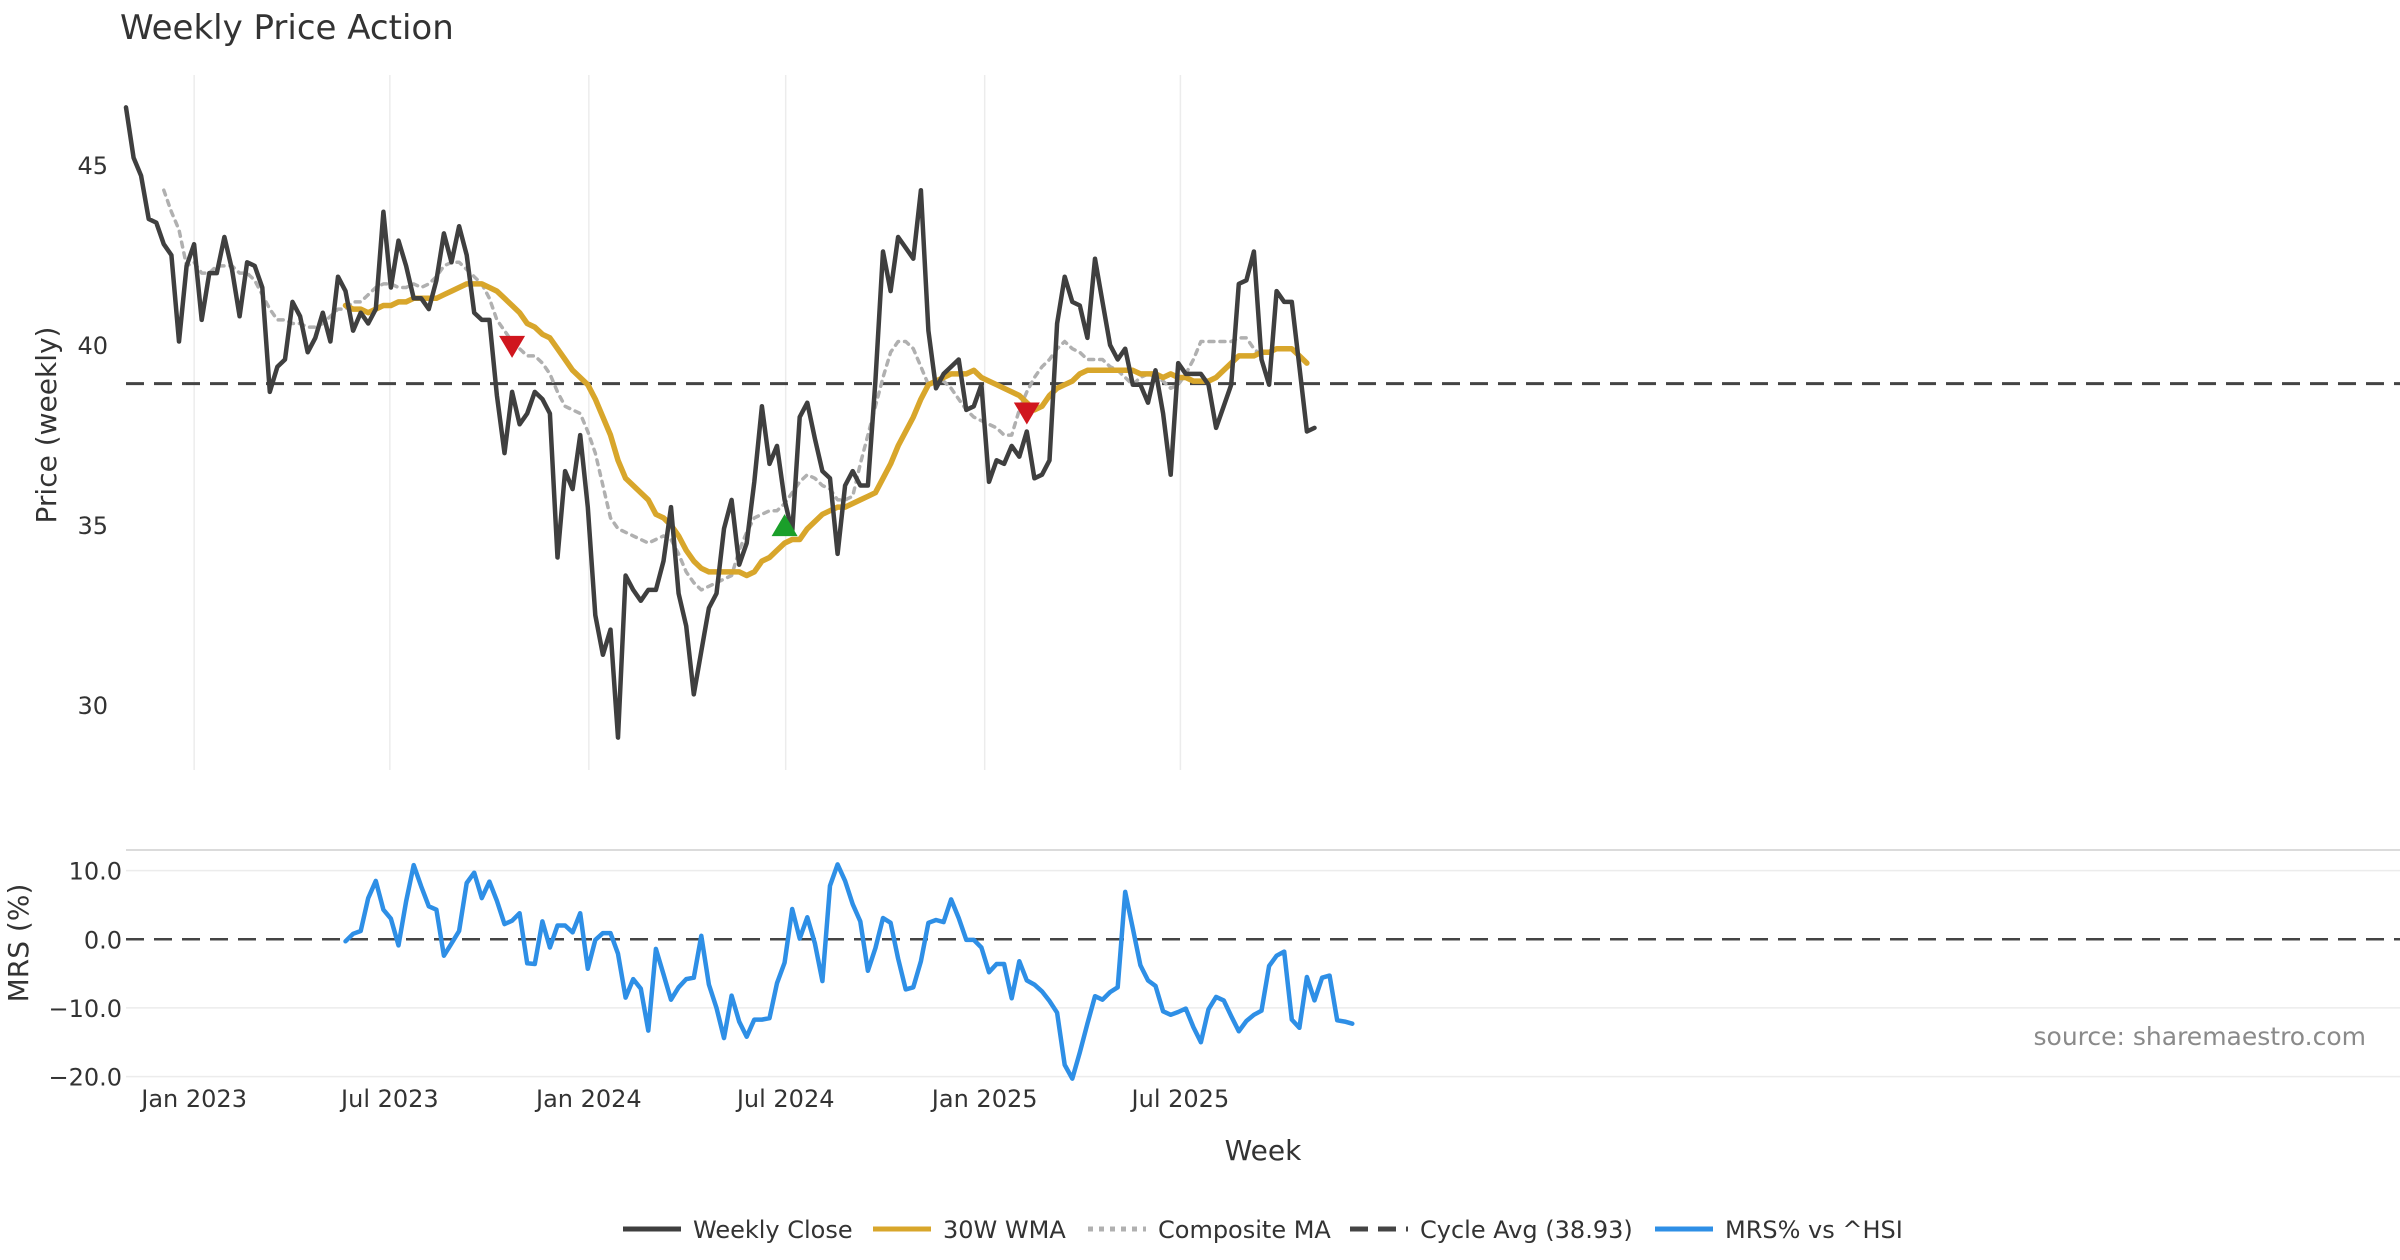 The height and width of the screenshot is (1260, 2400). I want to click on mrs-series-group, so click(849, 971).